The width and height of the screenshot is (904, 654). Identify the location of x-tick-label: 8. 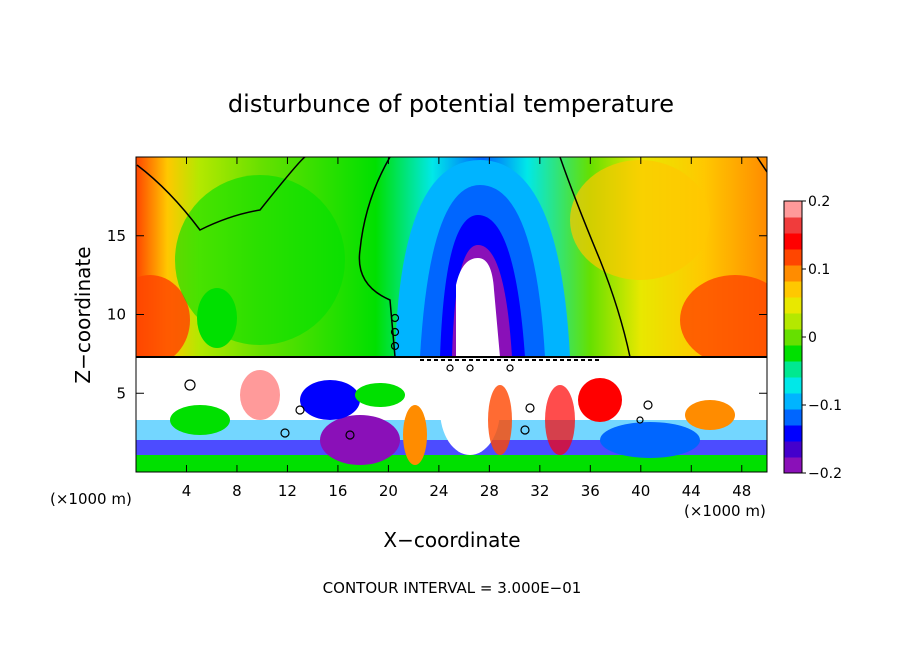
(237, 491).